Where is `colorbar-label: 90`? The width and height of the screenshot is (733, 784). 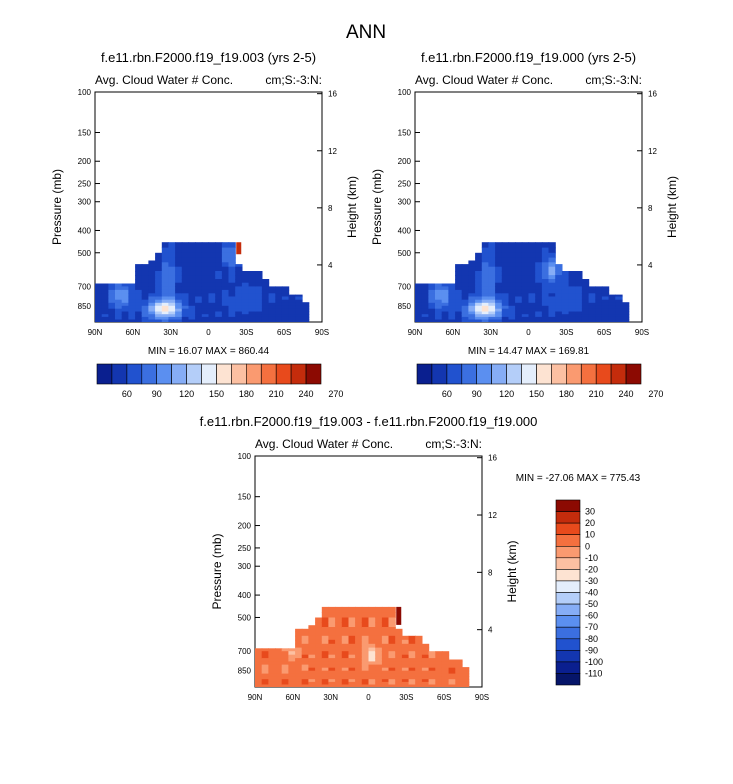 colorbar-label: 90 is located at coordinates (477, 394).